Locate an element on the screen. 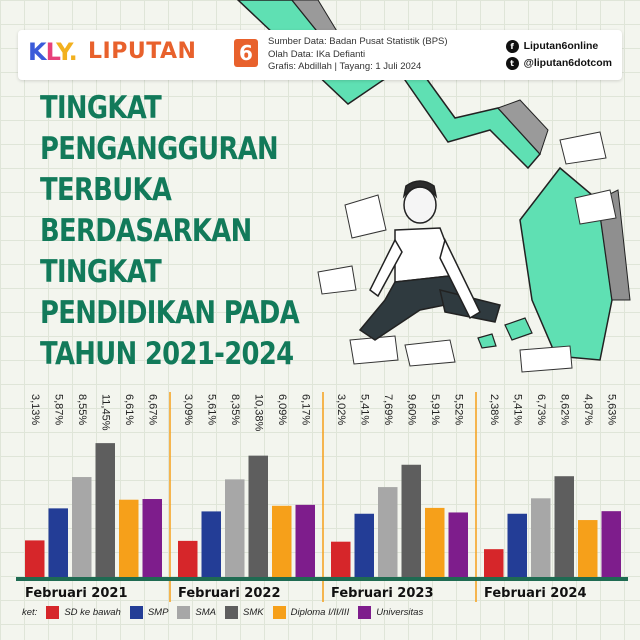 This screenshot has width=640, height=640. data-label: 3,09% is located at coordinates (188, 409).